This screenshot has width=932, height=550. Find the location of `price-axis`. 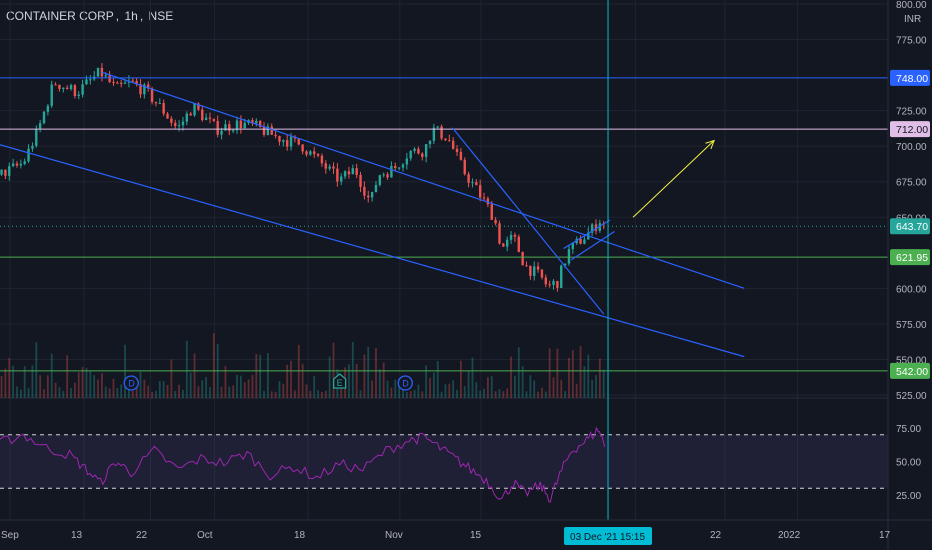

price-axis is located at coordinates (910, 275).